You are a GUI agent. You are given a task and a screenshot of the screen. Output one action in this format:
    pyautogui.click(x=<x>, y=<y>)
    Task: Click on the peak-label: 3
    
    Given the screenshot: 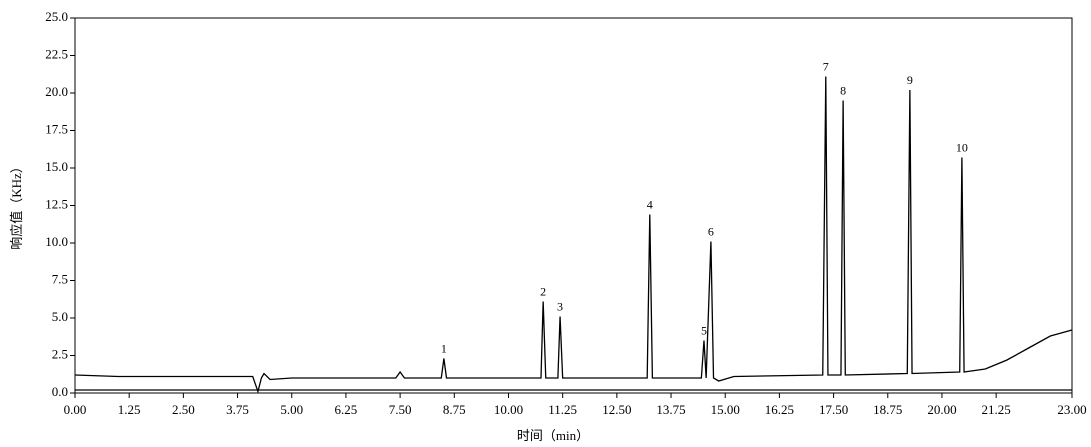 What is the action you would take?
    pyautogui.click(x=560, y=306)
    